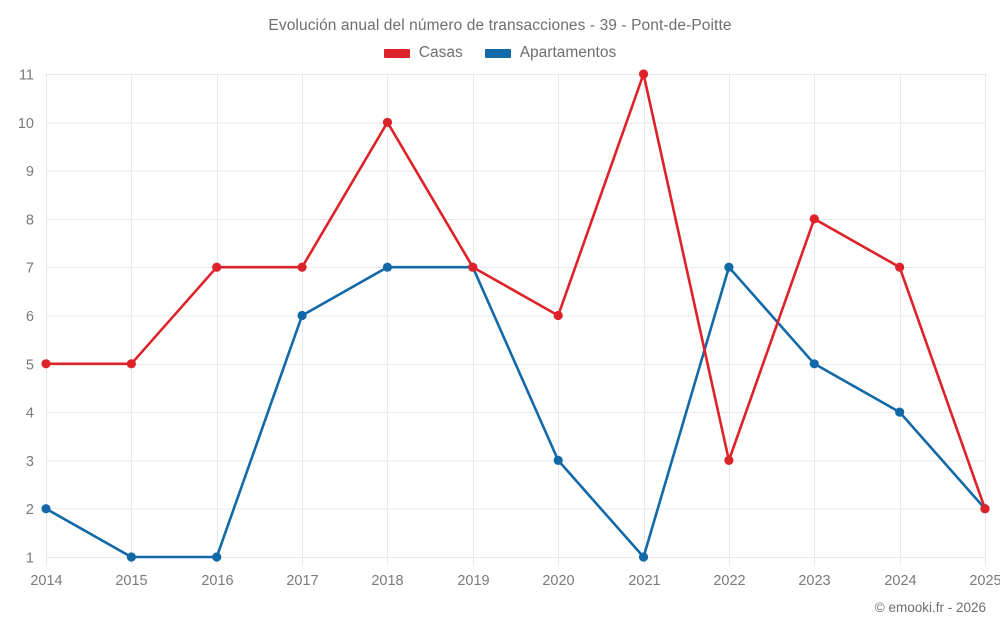  Describe the element at coordinates (930, 607) in the screenshot. I see `footer-credit: © emooki.fr - 2026` at that location.